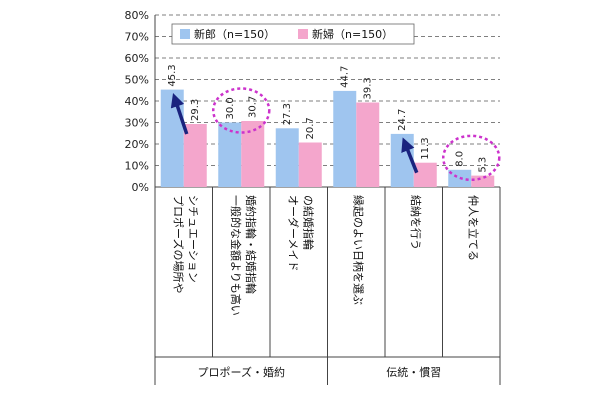  What do you see at coordinates (368, 88) in the screenshot?
I see `data-label: 39.3` at bounding box center [368, 88].